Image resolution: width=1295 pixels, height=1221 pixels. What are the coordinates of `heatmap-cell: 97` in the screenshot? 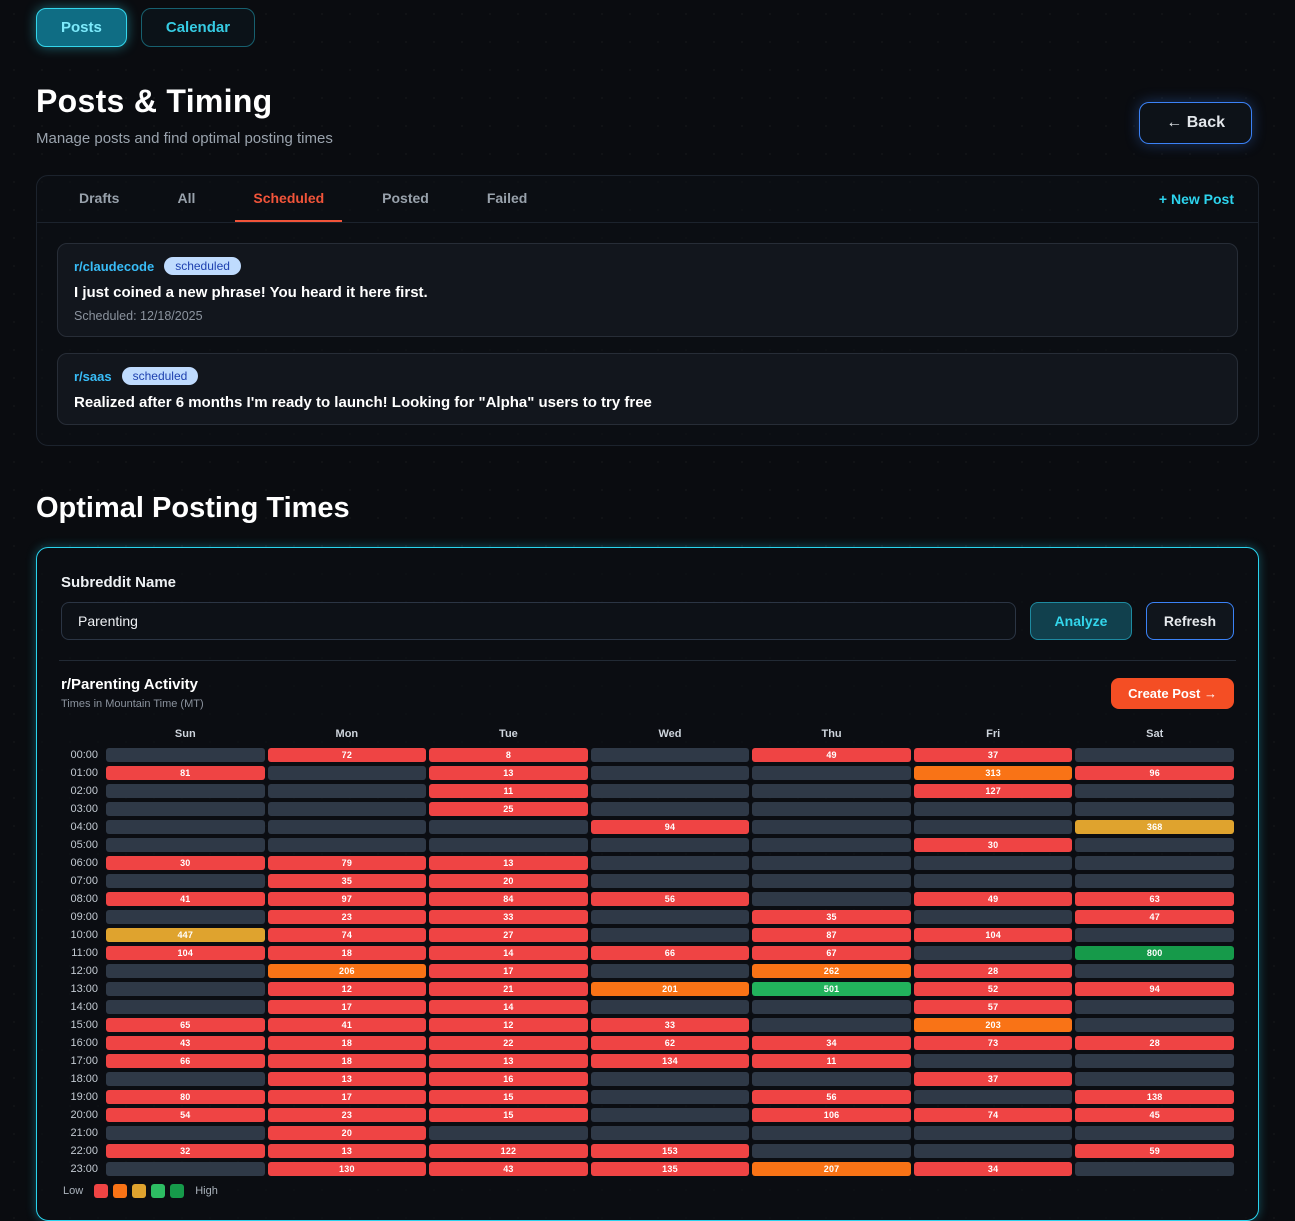 It's located at (347, 899).